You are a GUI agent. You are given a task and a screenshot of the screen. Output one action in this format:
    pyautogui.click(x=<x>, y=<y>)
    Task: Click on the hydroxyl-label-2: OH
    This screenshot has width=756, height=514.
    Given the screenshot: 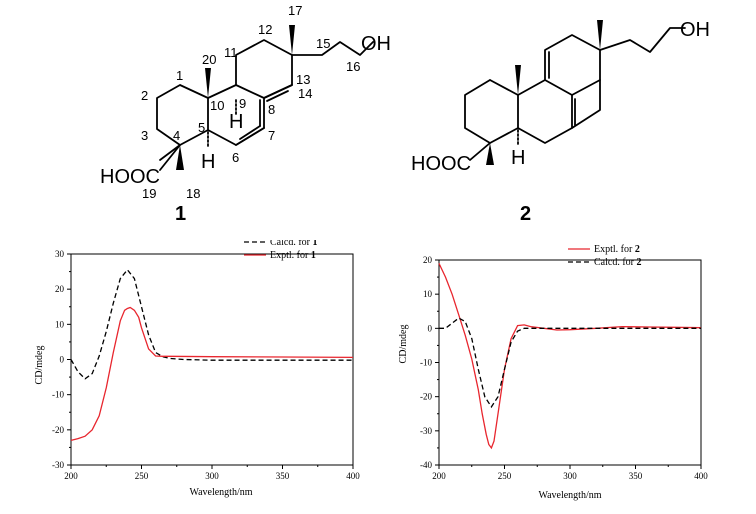 What is the action you would take?
    pyautogui.click(x=695, y=30)
    